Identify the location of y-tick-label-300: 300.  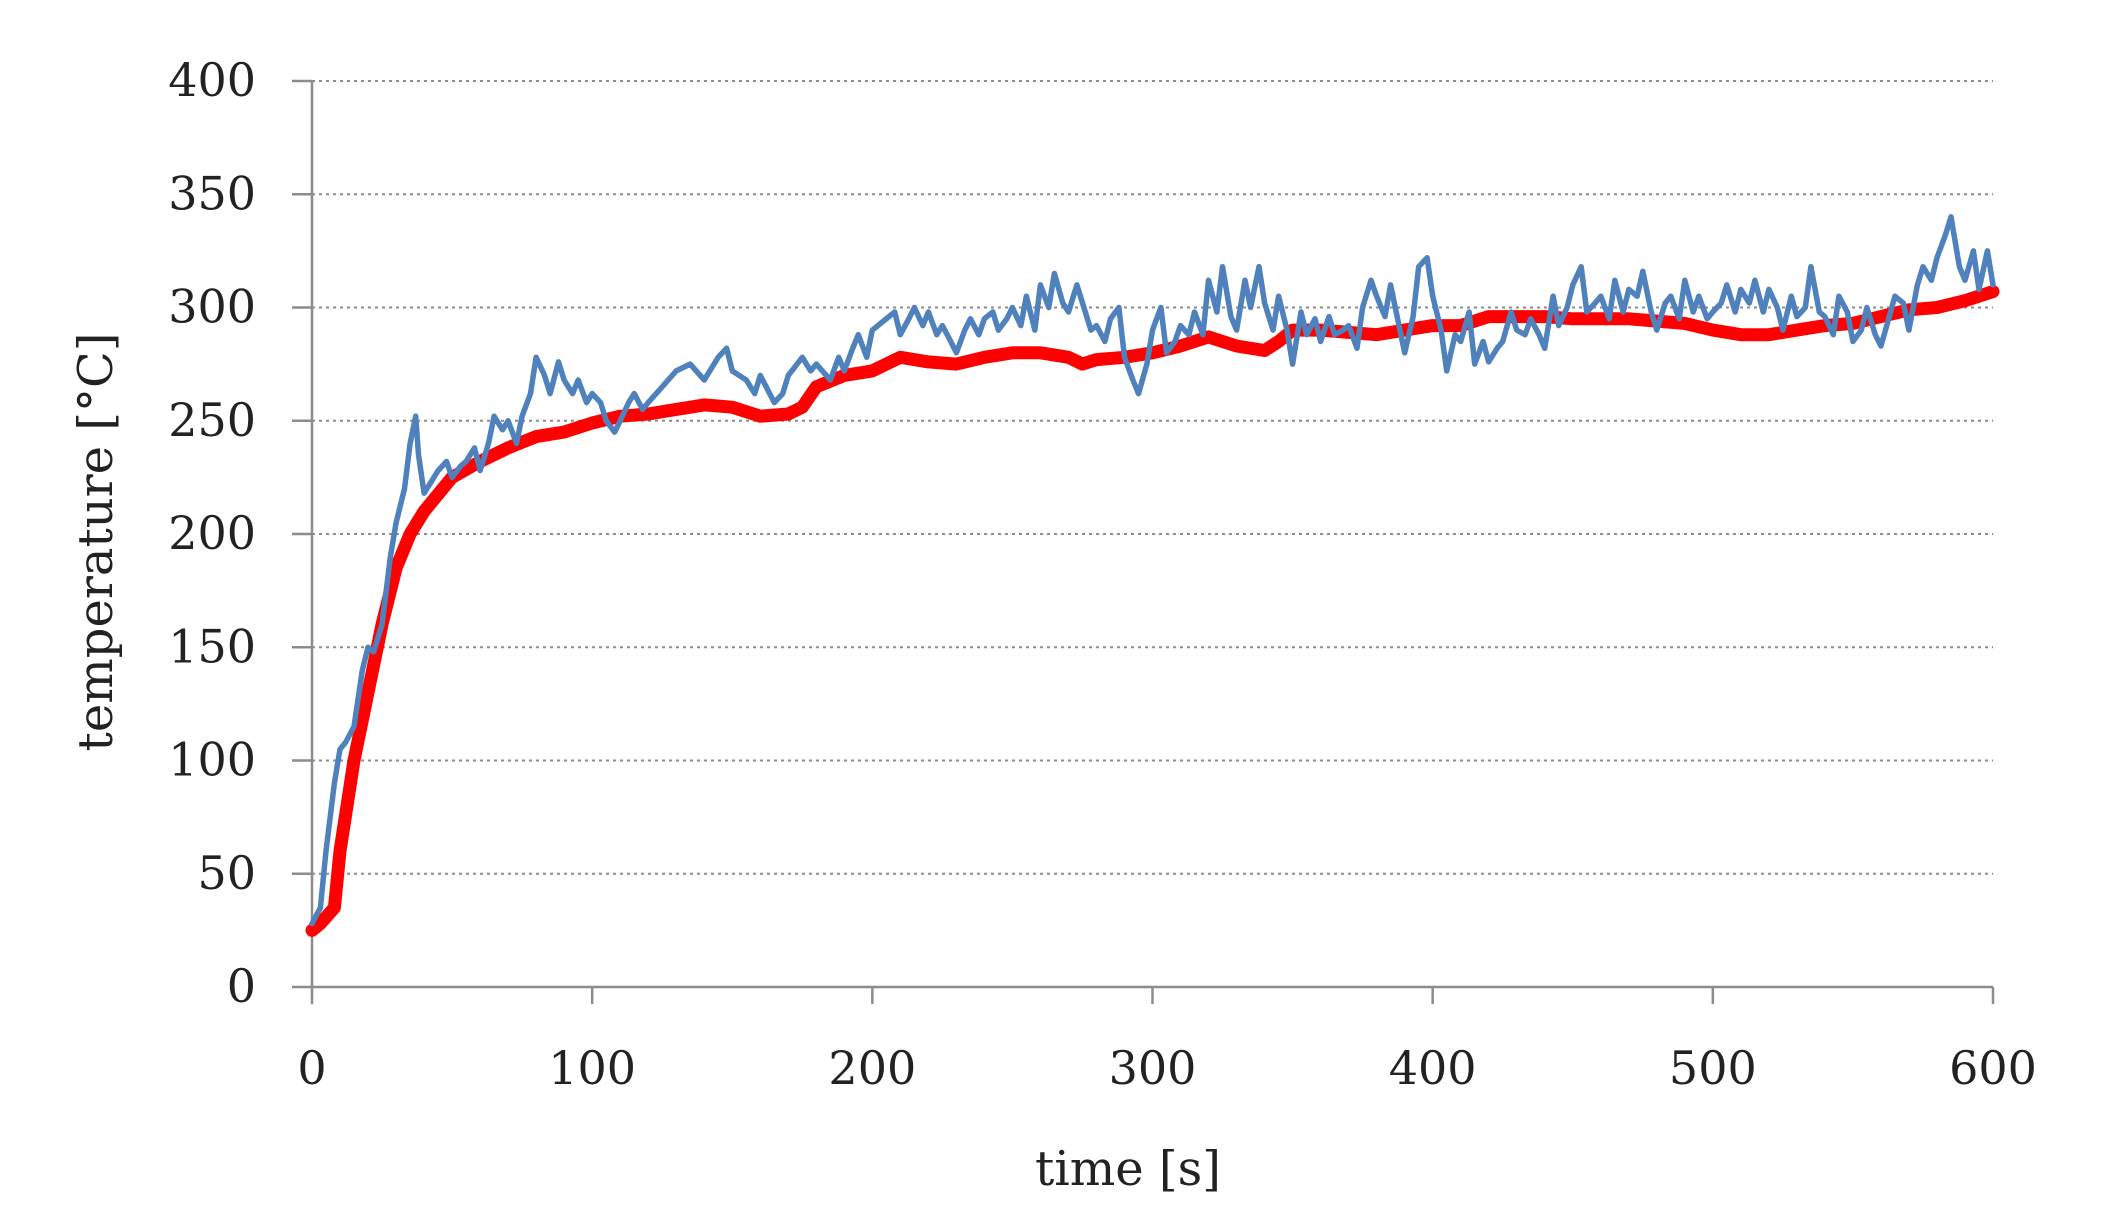
(212, 307).